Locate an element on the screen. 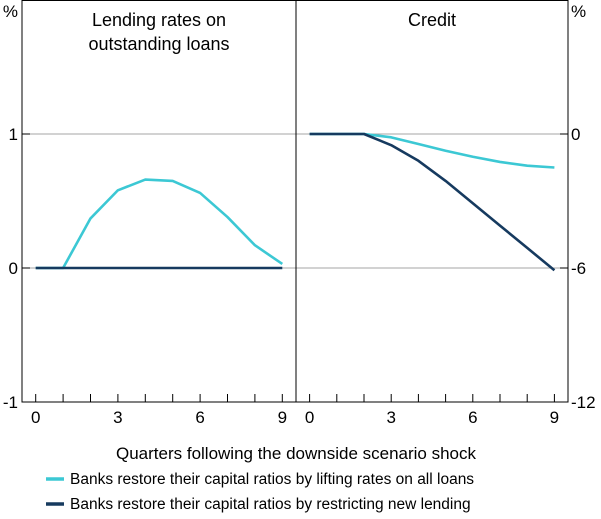 The width and height of the screenshot is (601, 519). panel-title: outstanding loans is located at coordinates (158, 44).